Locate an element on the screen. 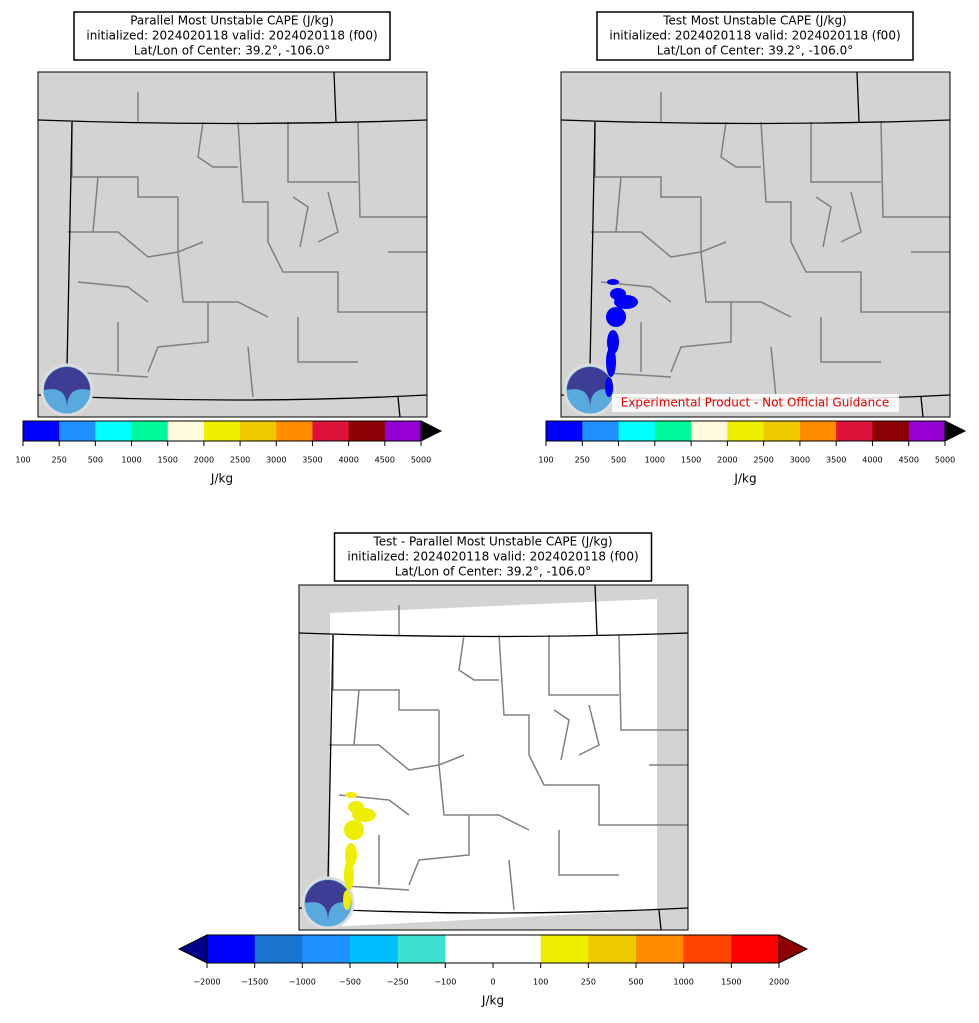 This screenshot has height=1023, width=979. annotation-box is located at coordinates (755, 403).